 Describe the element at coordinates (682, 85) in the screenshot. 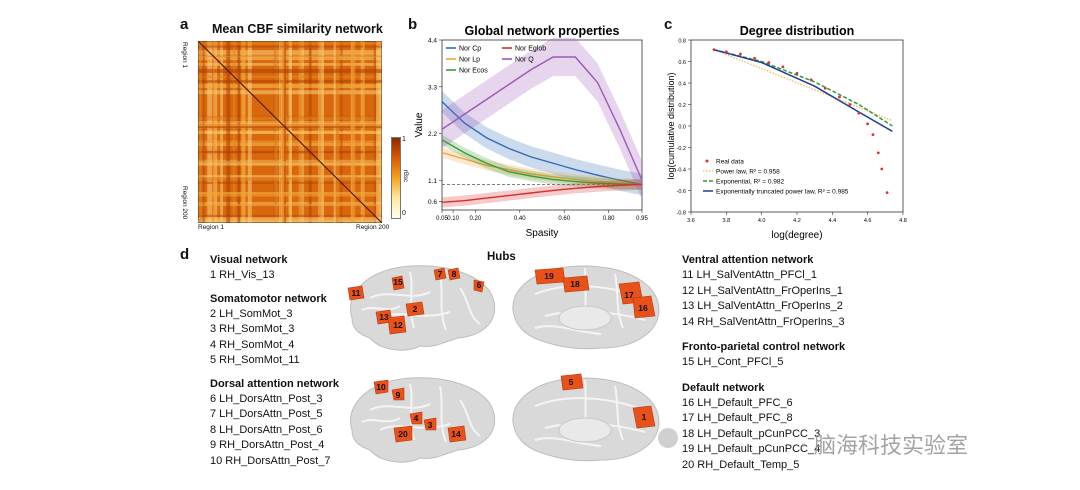

I see `chart-c-ytick-label: 0.4` at that location.